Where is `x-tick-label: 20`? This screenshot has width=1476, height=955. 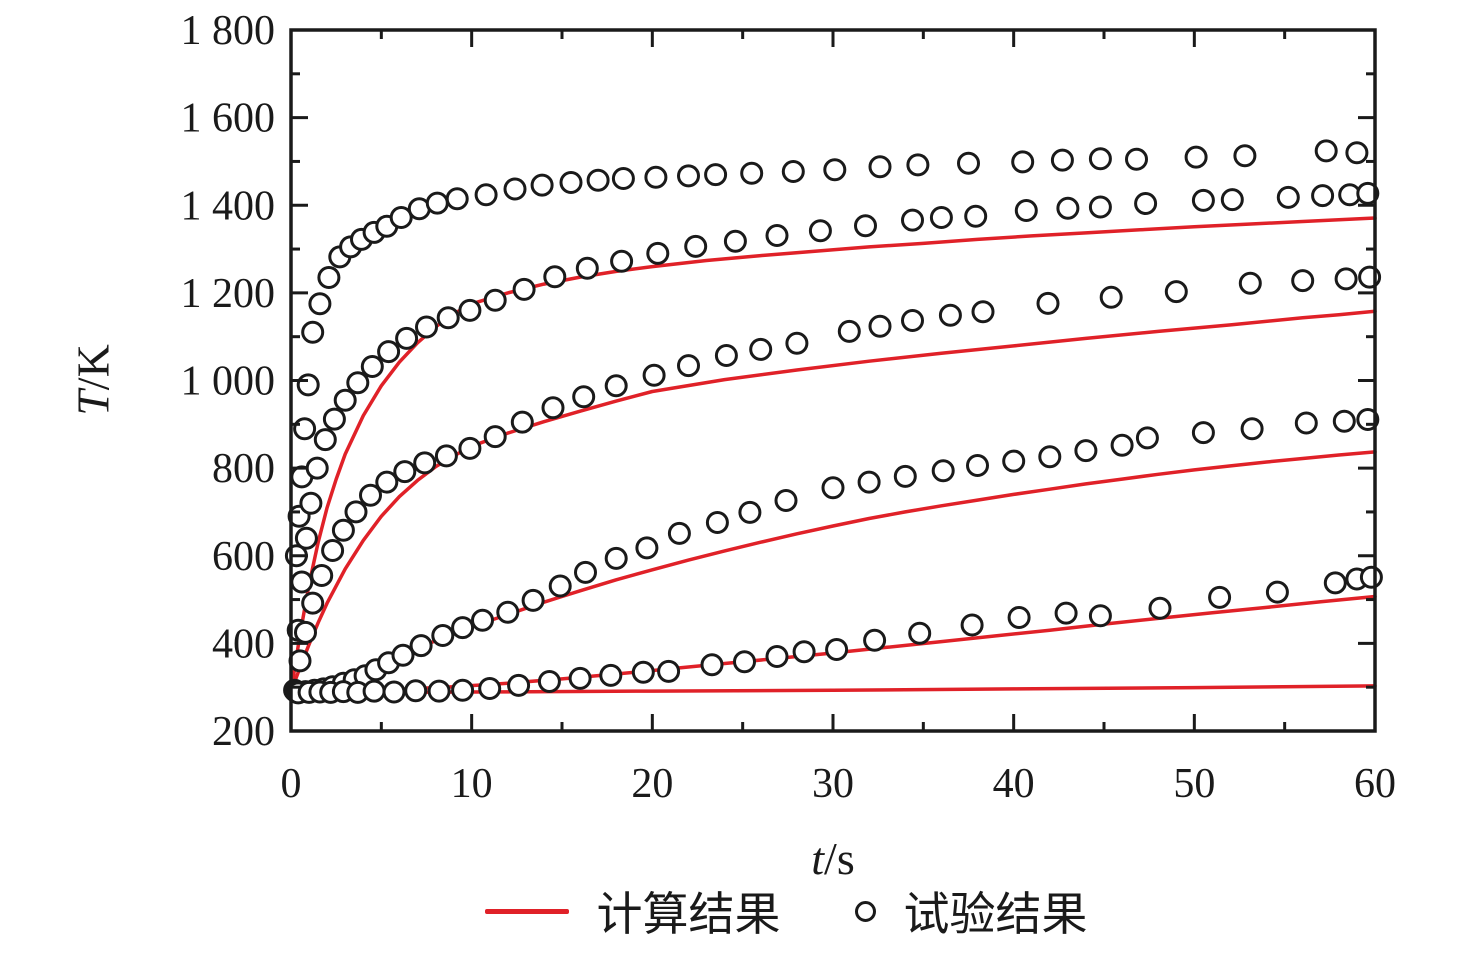
x-tick-label: 20 is located at coordinates (652, 784).